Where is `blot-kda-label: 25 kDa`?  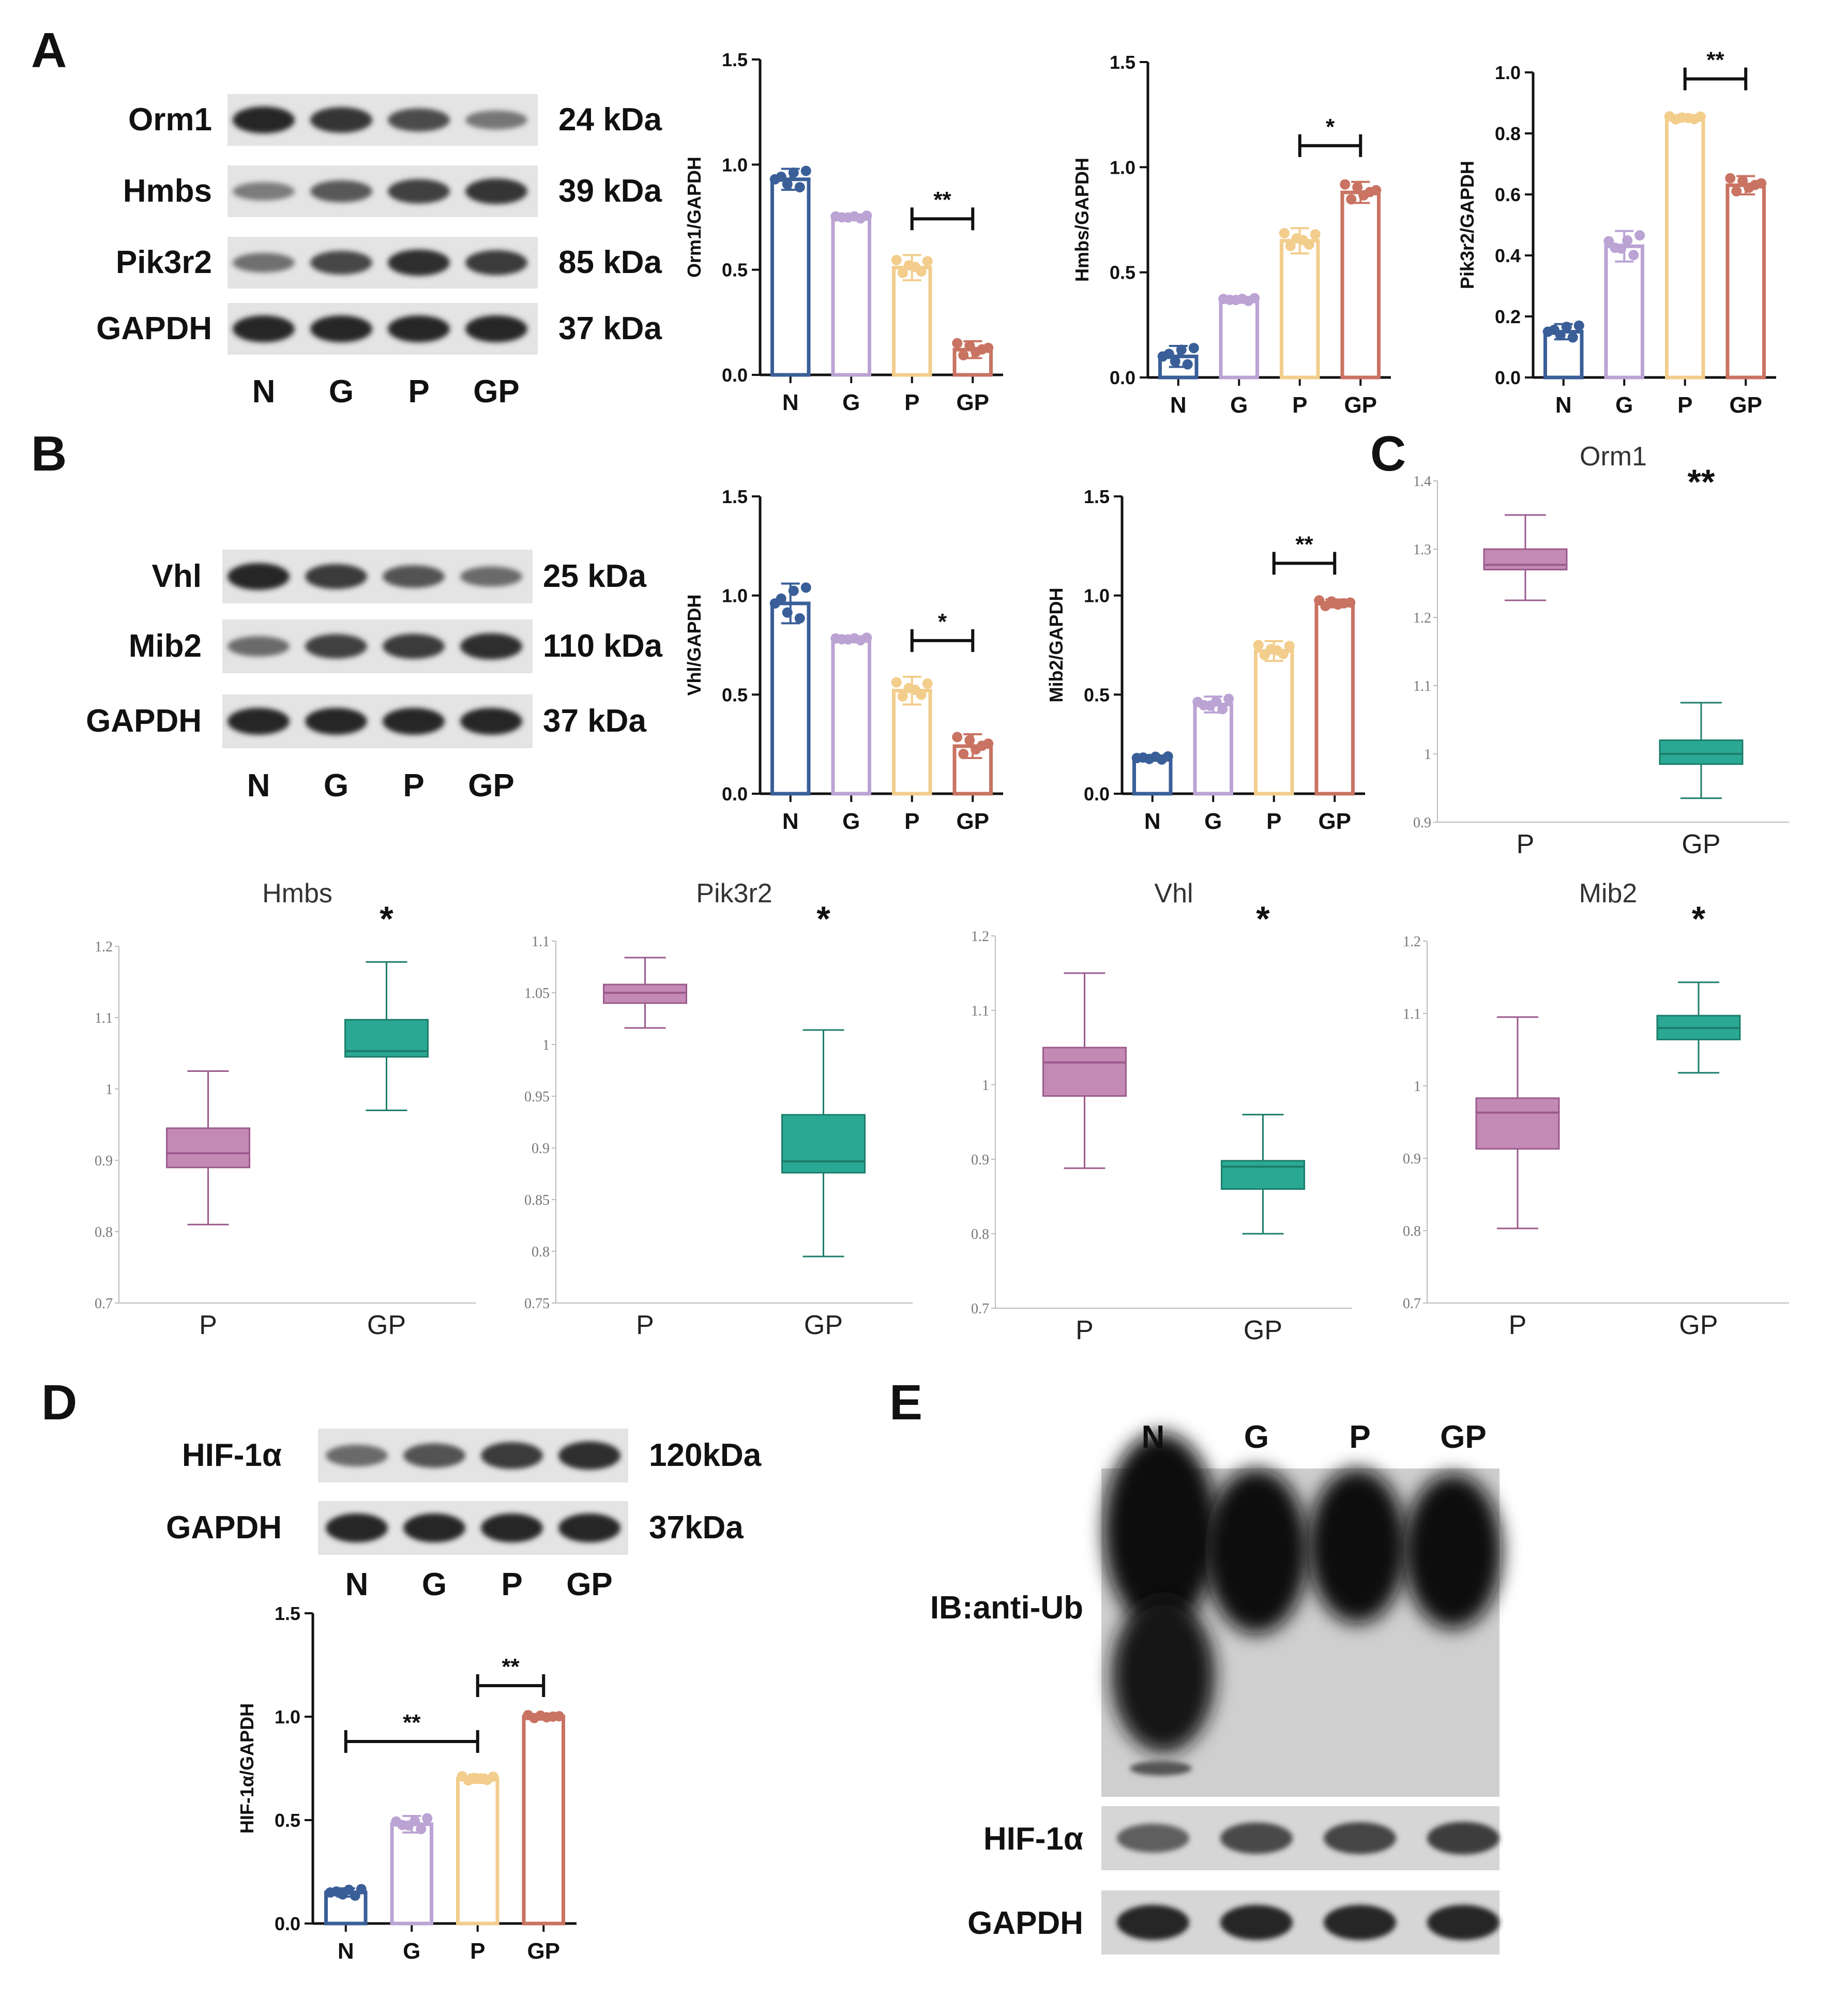
blot-kda-label: 25 kDa is located at coordinates (594, 576).